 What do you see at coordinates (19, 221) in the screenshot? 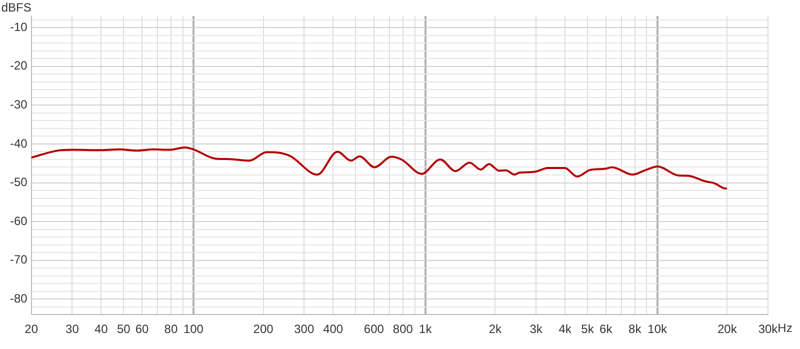
I see `y-tick-label: -60` at bounding box center [19, 221].